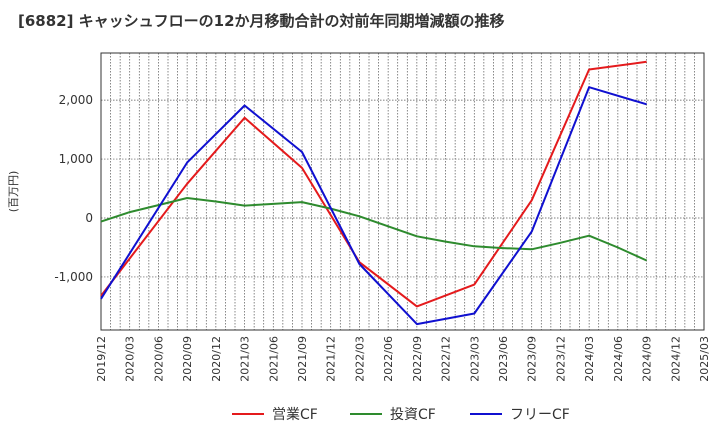 This screenshot has height=440, width=720. What do you see at coordinates (388, 359) in the screenshot?
I see `x-tick-label: 2022/06` at bounding box center [388, 359].